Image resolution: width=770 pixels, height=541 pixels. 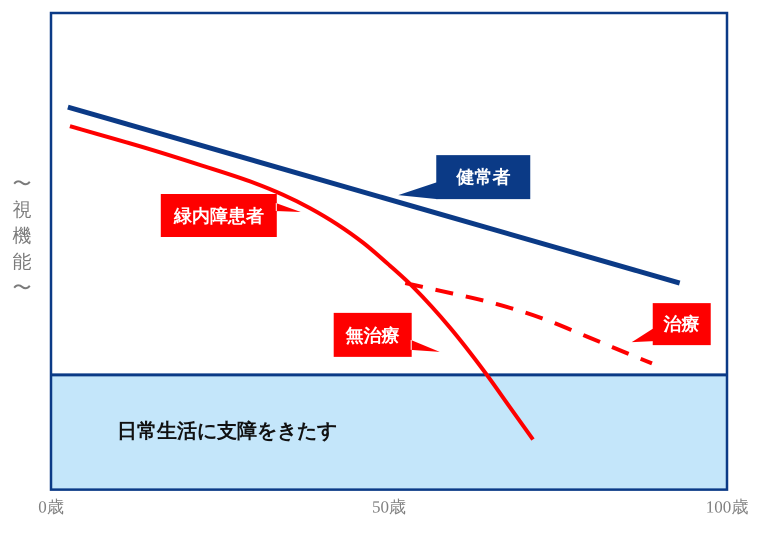 What do you see at coordinates (218, 217) in the screenshot?
I see `series-label: 緑内障患者` at bounding box center [218, 217].